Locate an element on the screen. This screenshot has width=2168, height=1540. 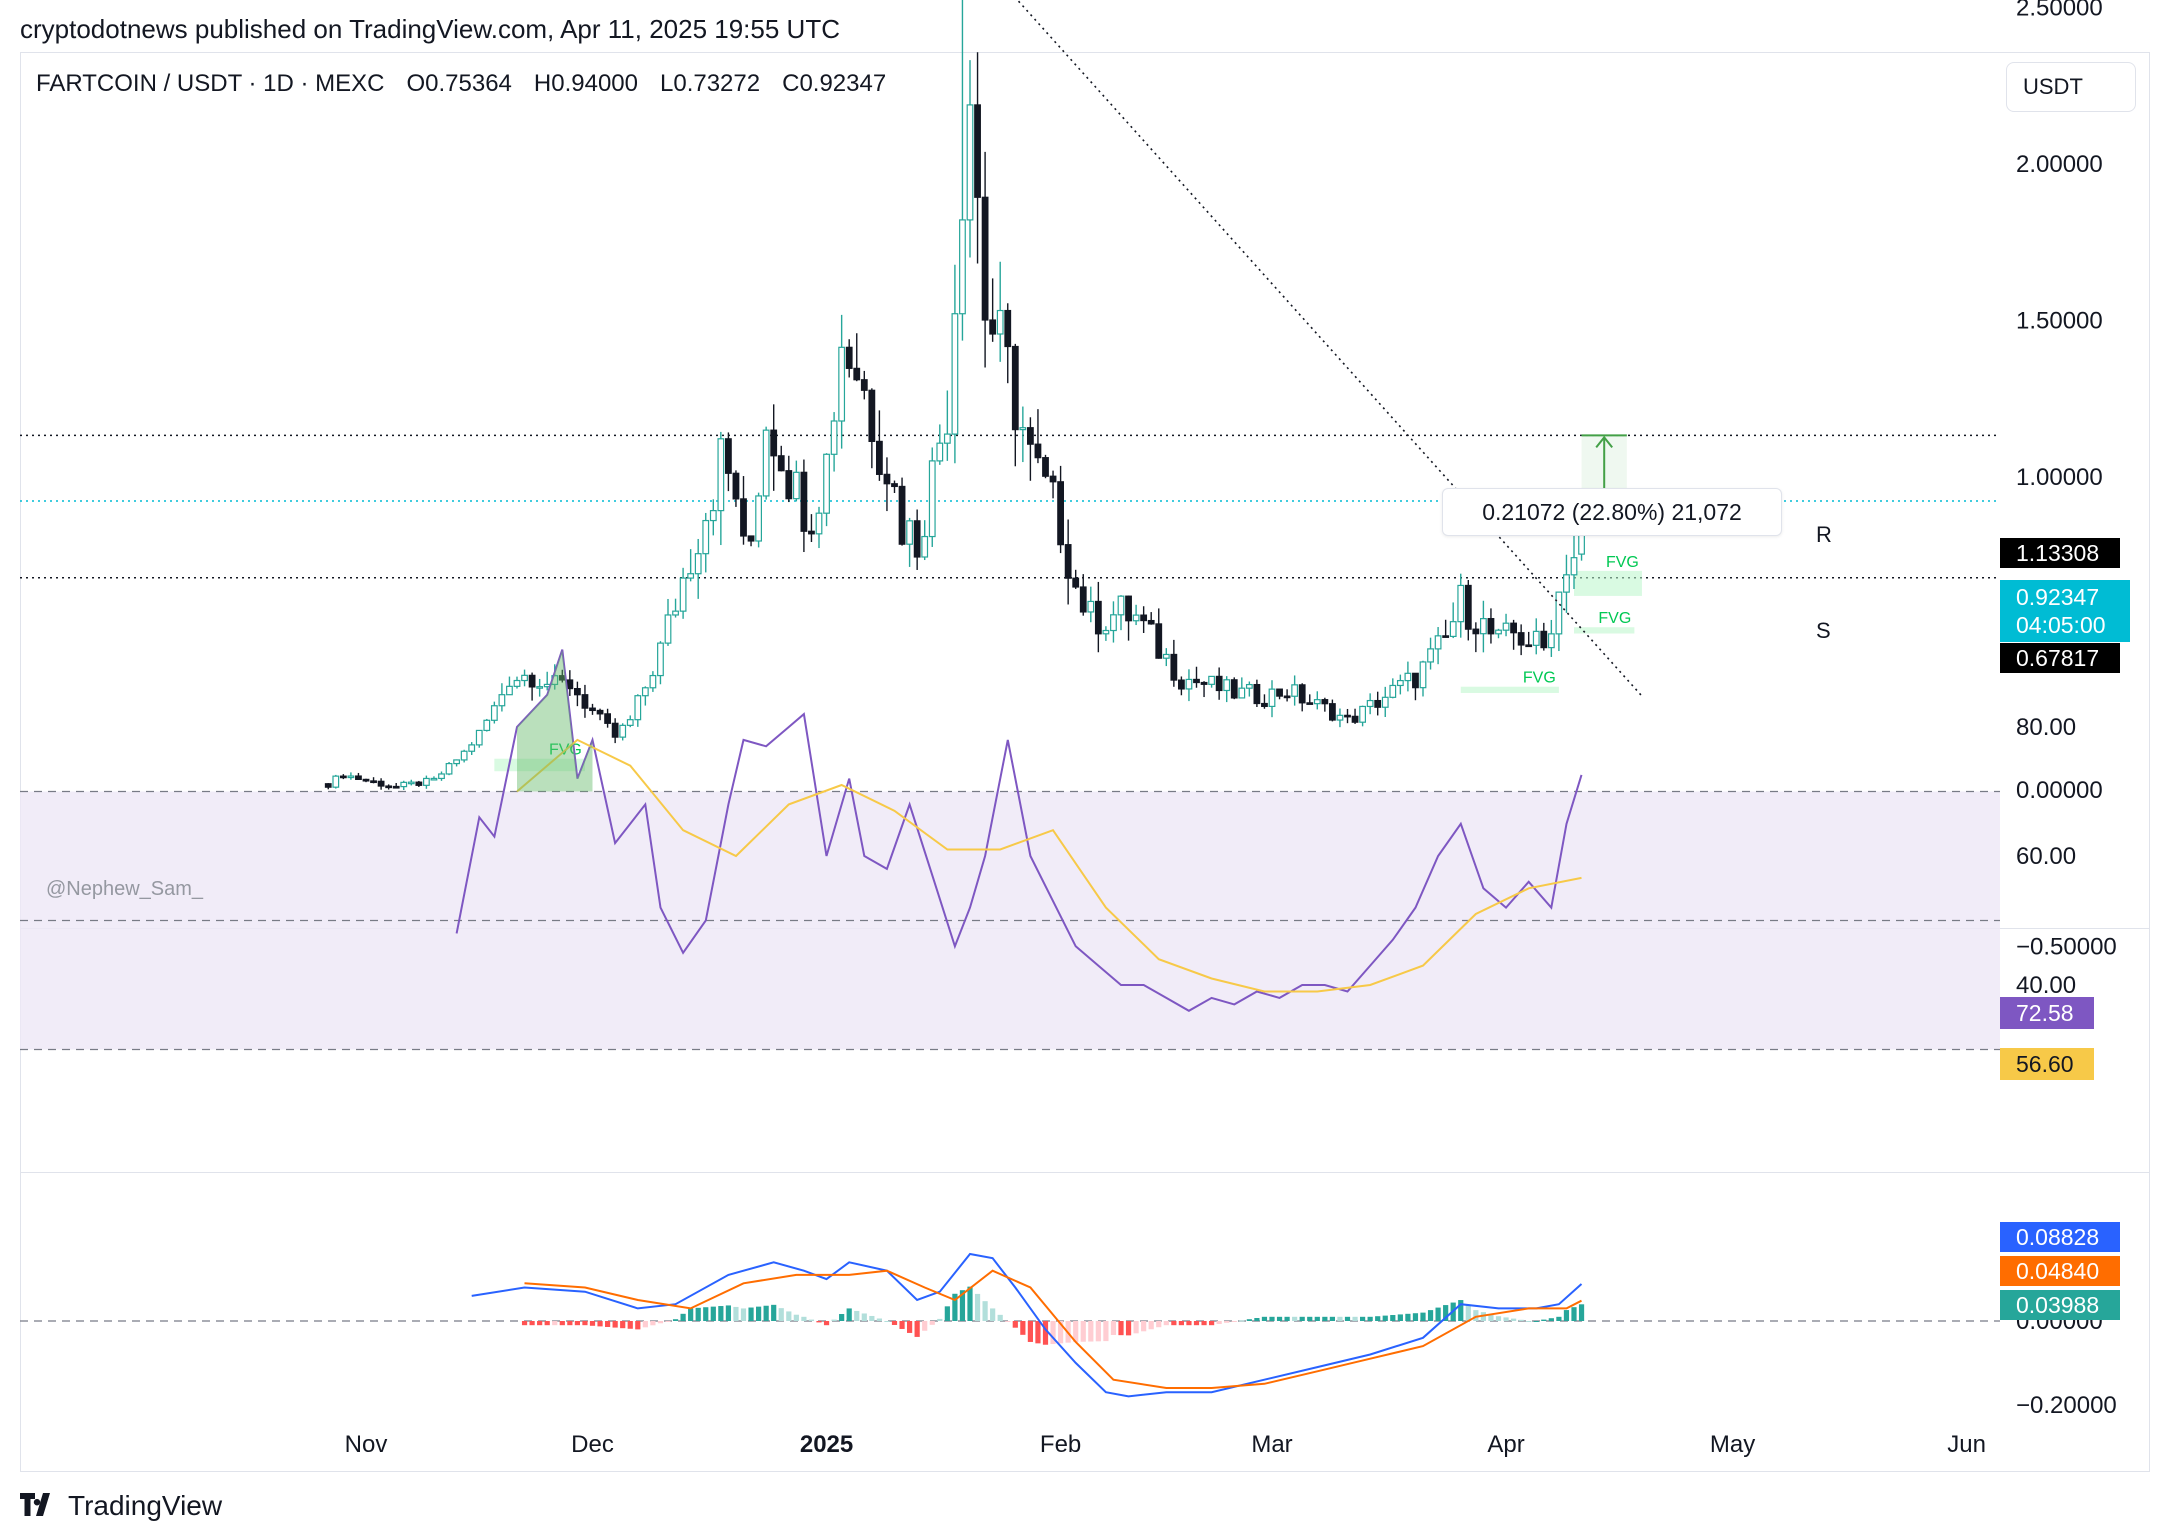
rsi-axis-tick: 60.00 is located at coordinates (2046, 856).